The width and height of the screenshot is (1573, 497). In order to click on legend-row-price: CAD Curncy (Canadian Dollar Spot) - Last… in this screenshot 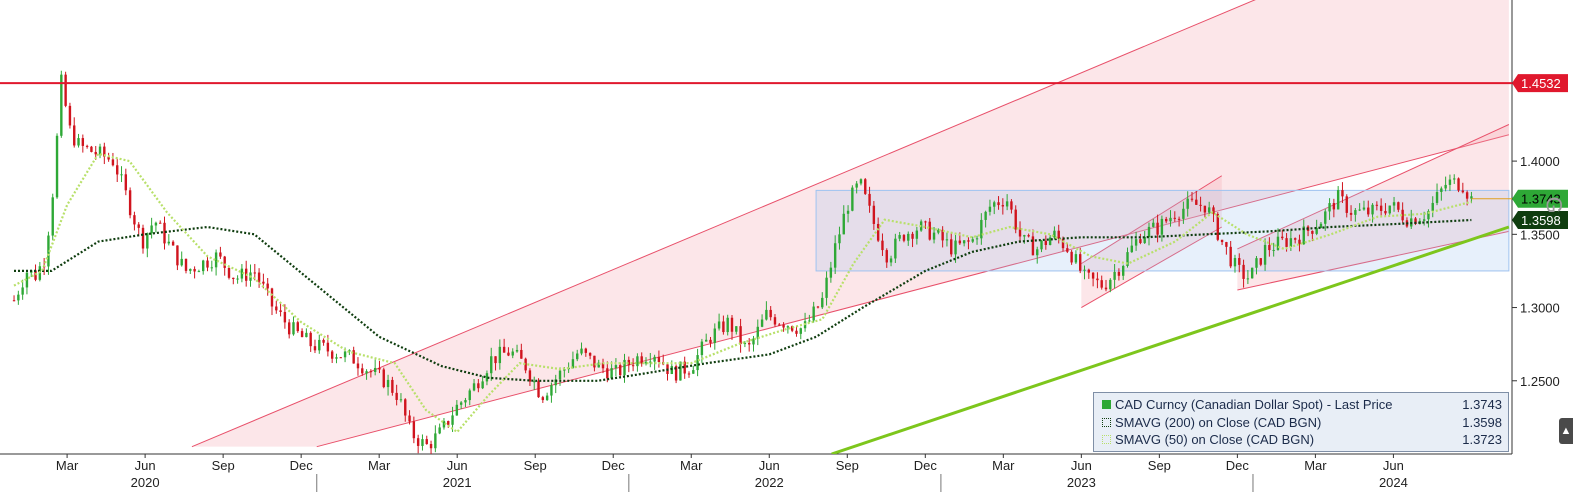, I will do `click(1302, 405)`.